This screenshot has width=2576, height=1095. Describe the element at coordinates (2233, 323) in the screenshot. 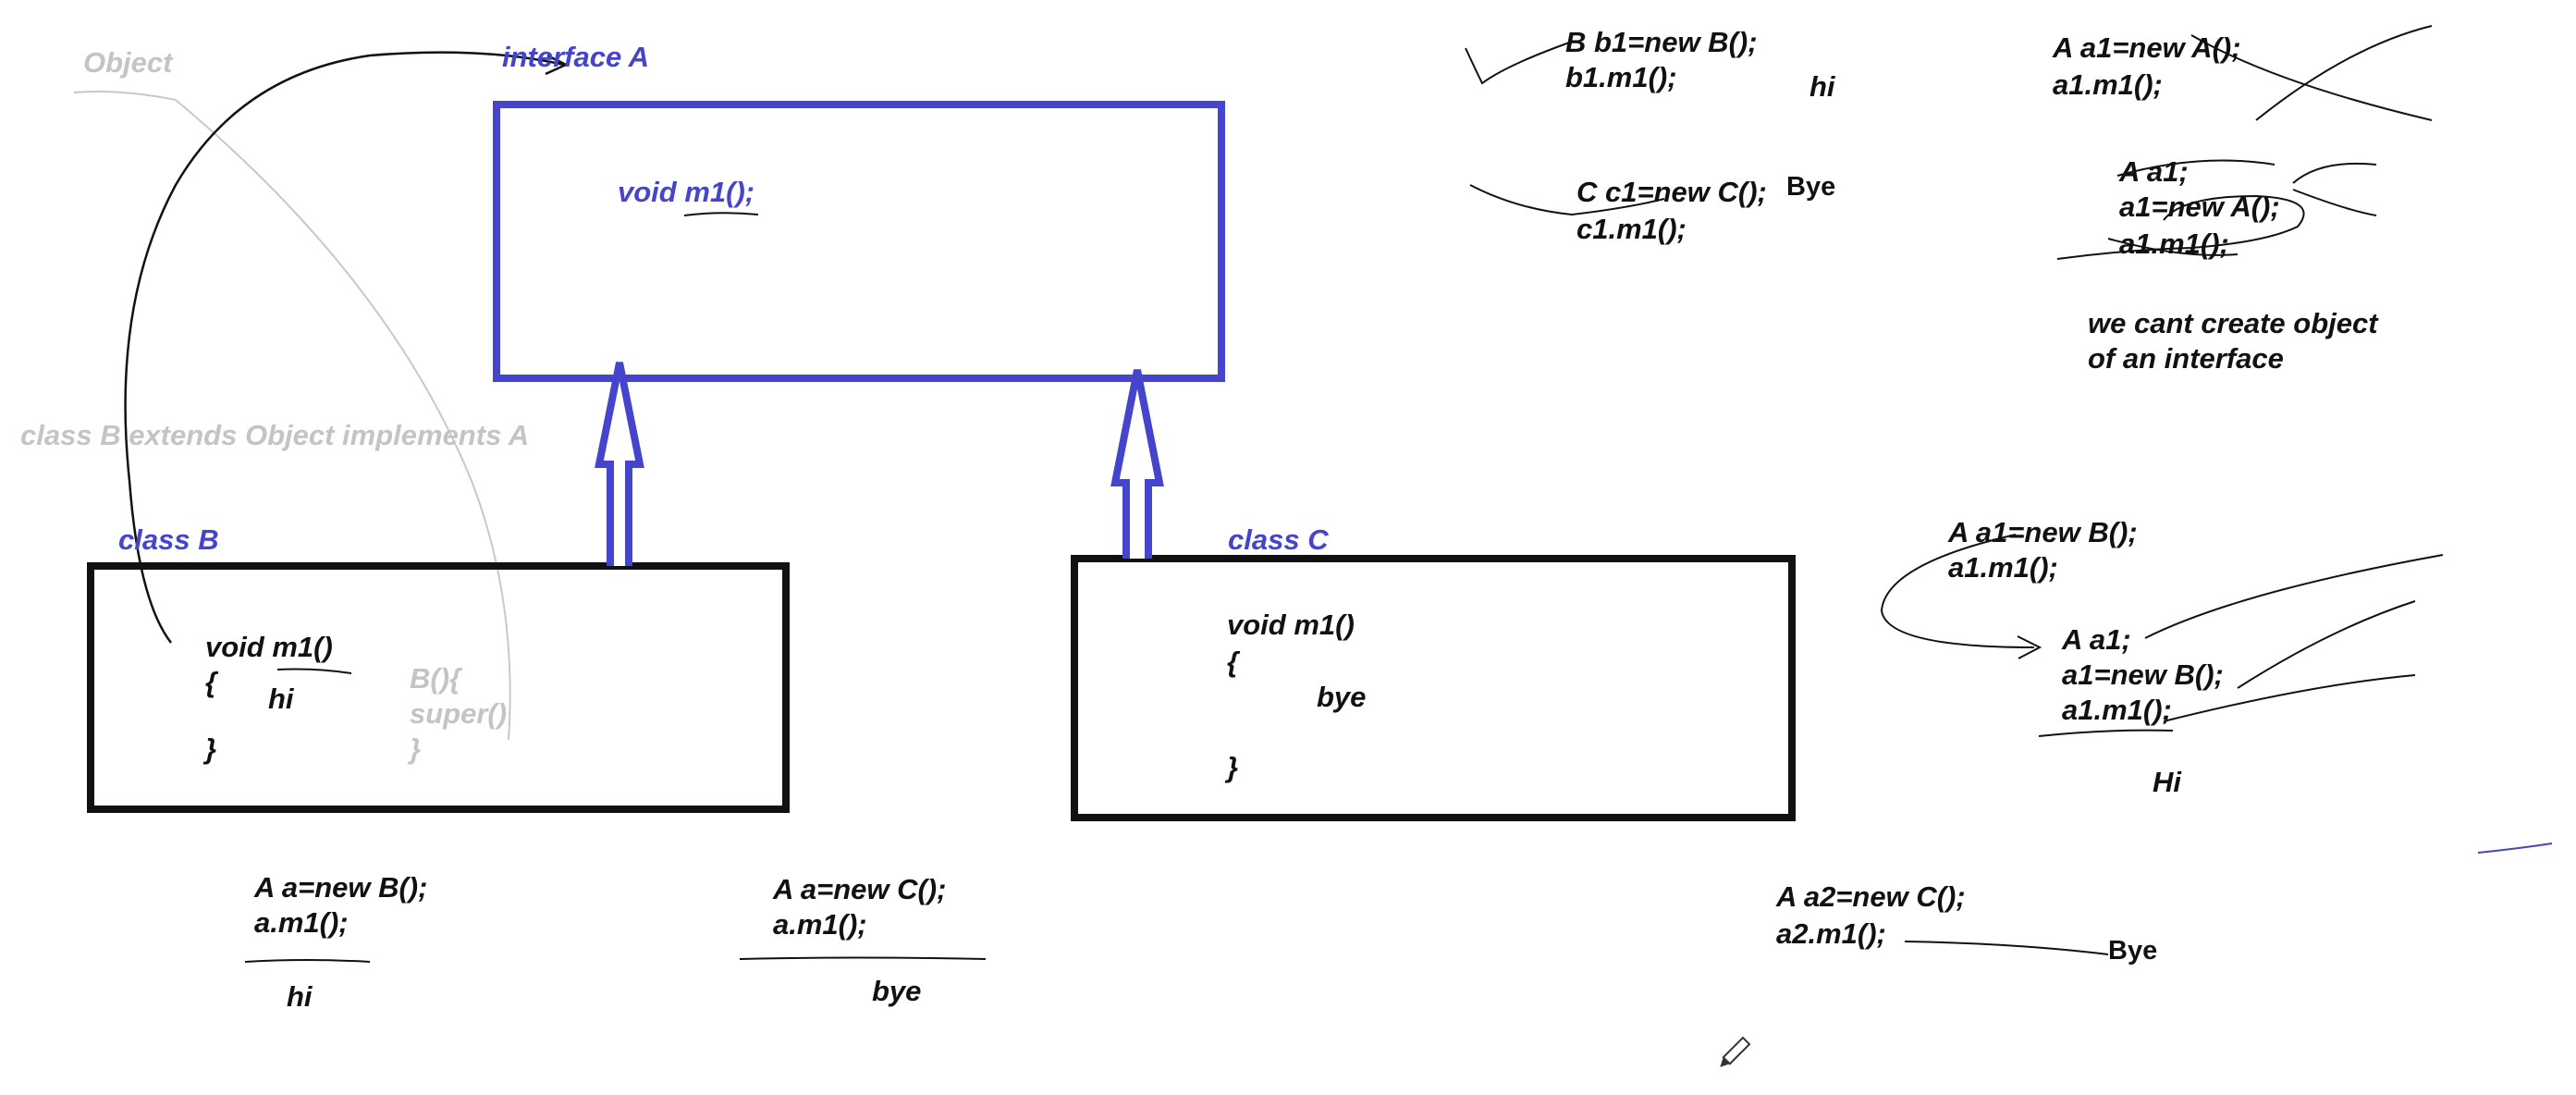

I see `no-object-note-line1: we cant create object` at that location.